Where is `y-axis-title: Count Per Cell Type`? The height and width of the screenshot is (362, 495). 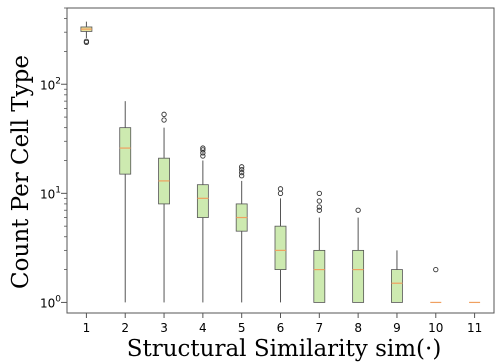
y-axis-title: Count Per Cell Type is located at coordinates (21, 172).